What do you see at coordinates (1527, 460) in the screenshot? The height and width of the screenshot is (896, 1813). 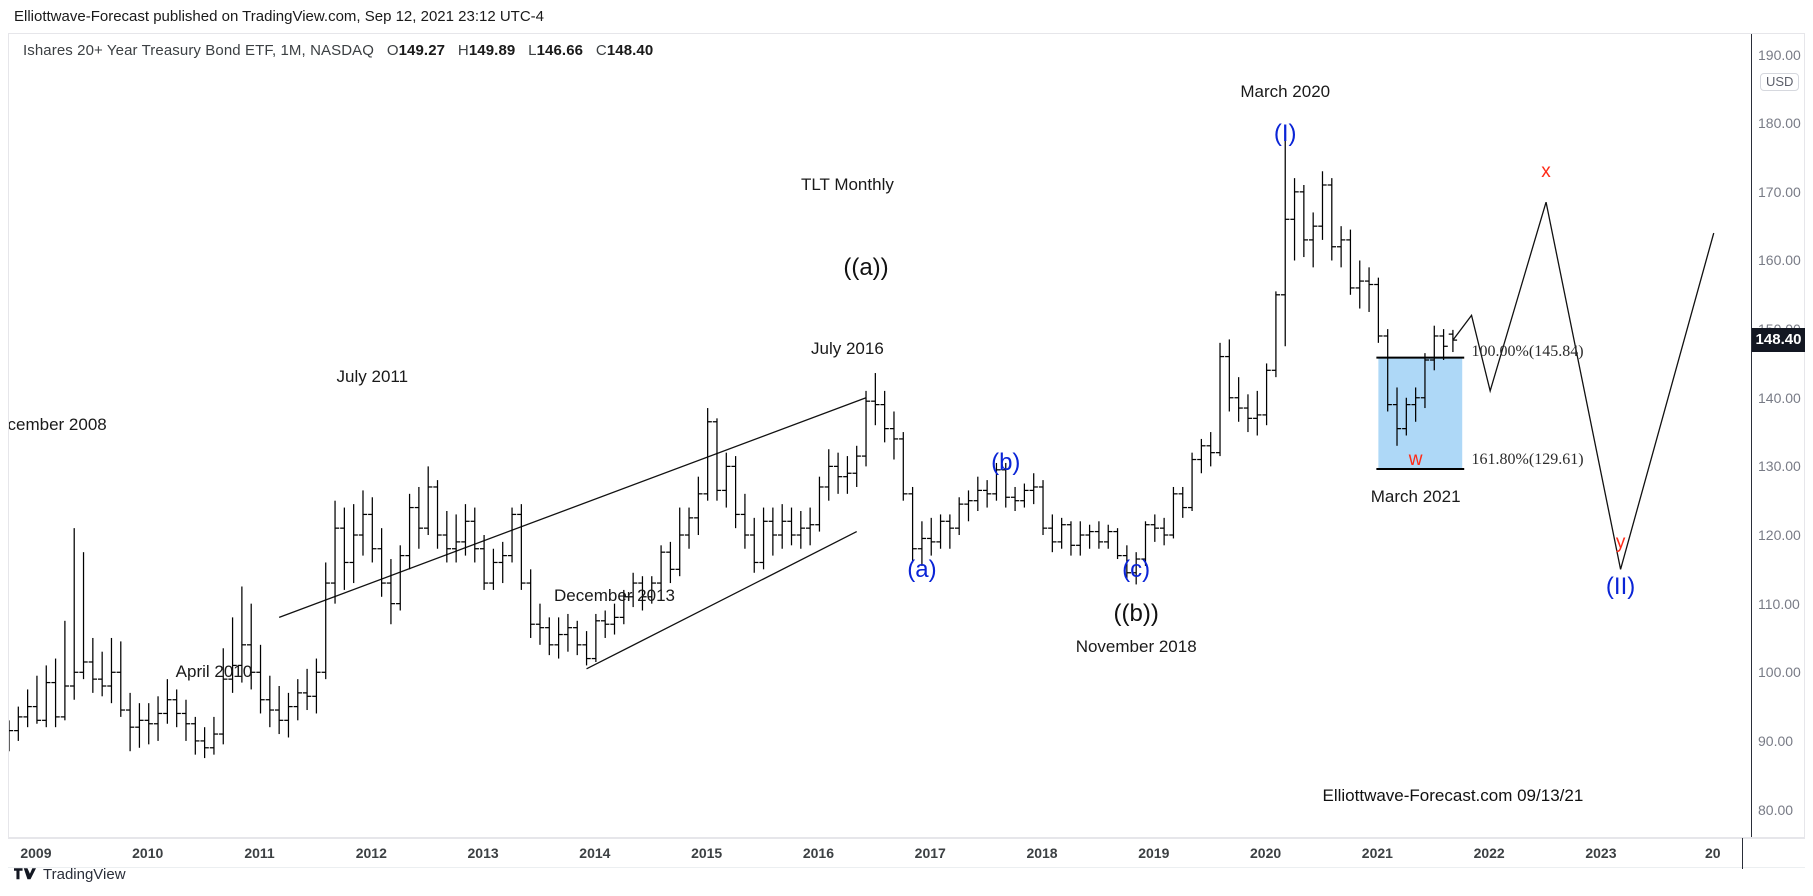 I see `fib-label-1618: 161.80%(129.61)` at bounding box center [1527, 460].